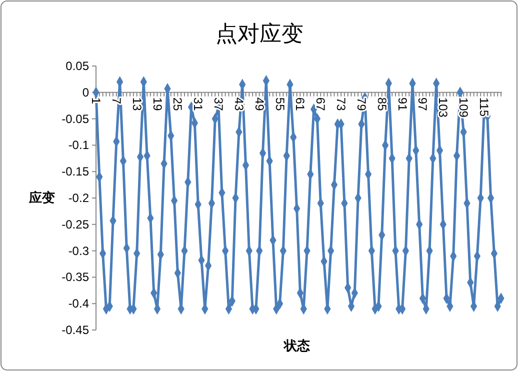  What do you see at coordinates (260, 34) in the screenshot?
I see `chart-title: 点对应变` at bounding box center [260, 34].